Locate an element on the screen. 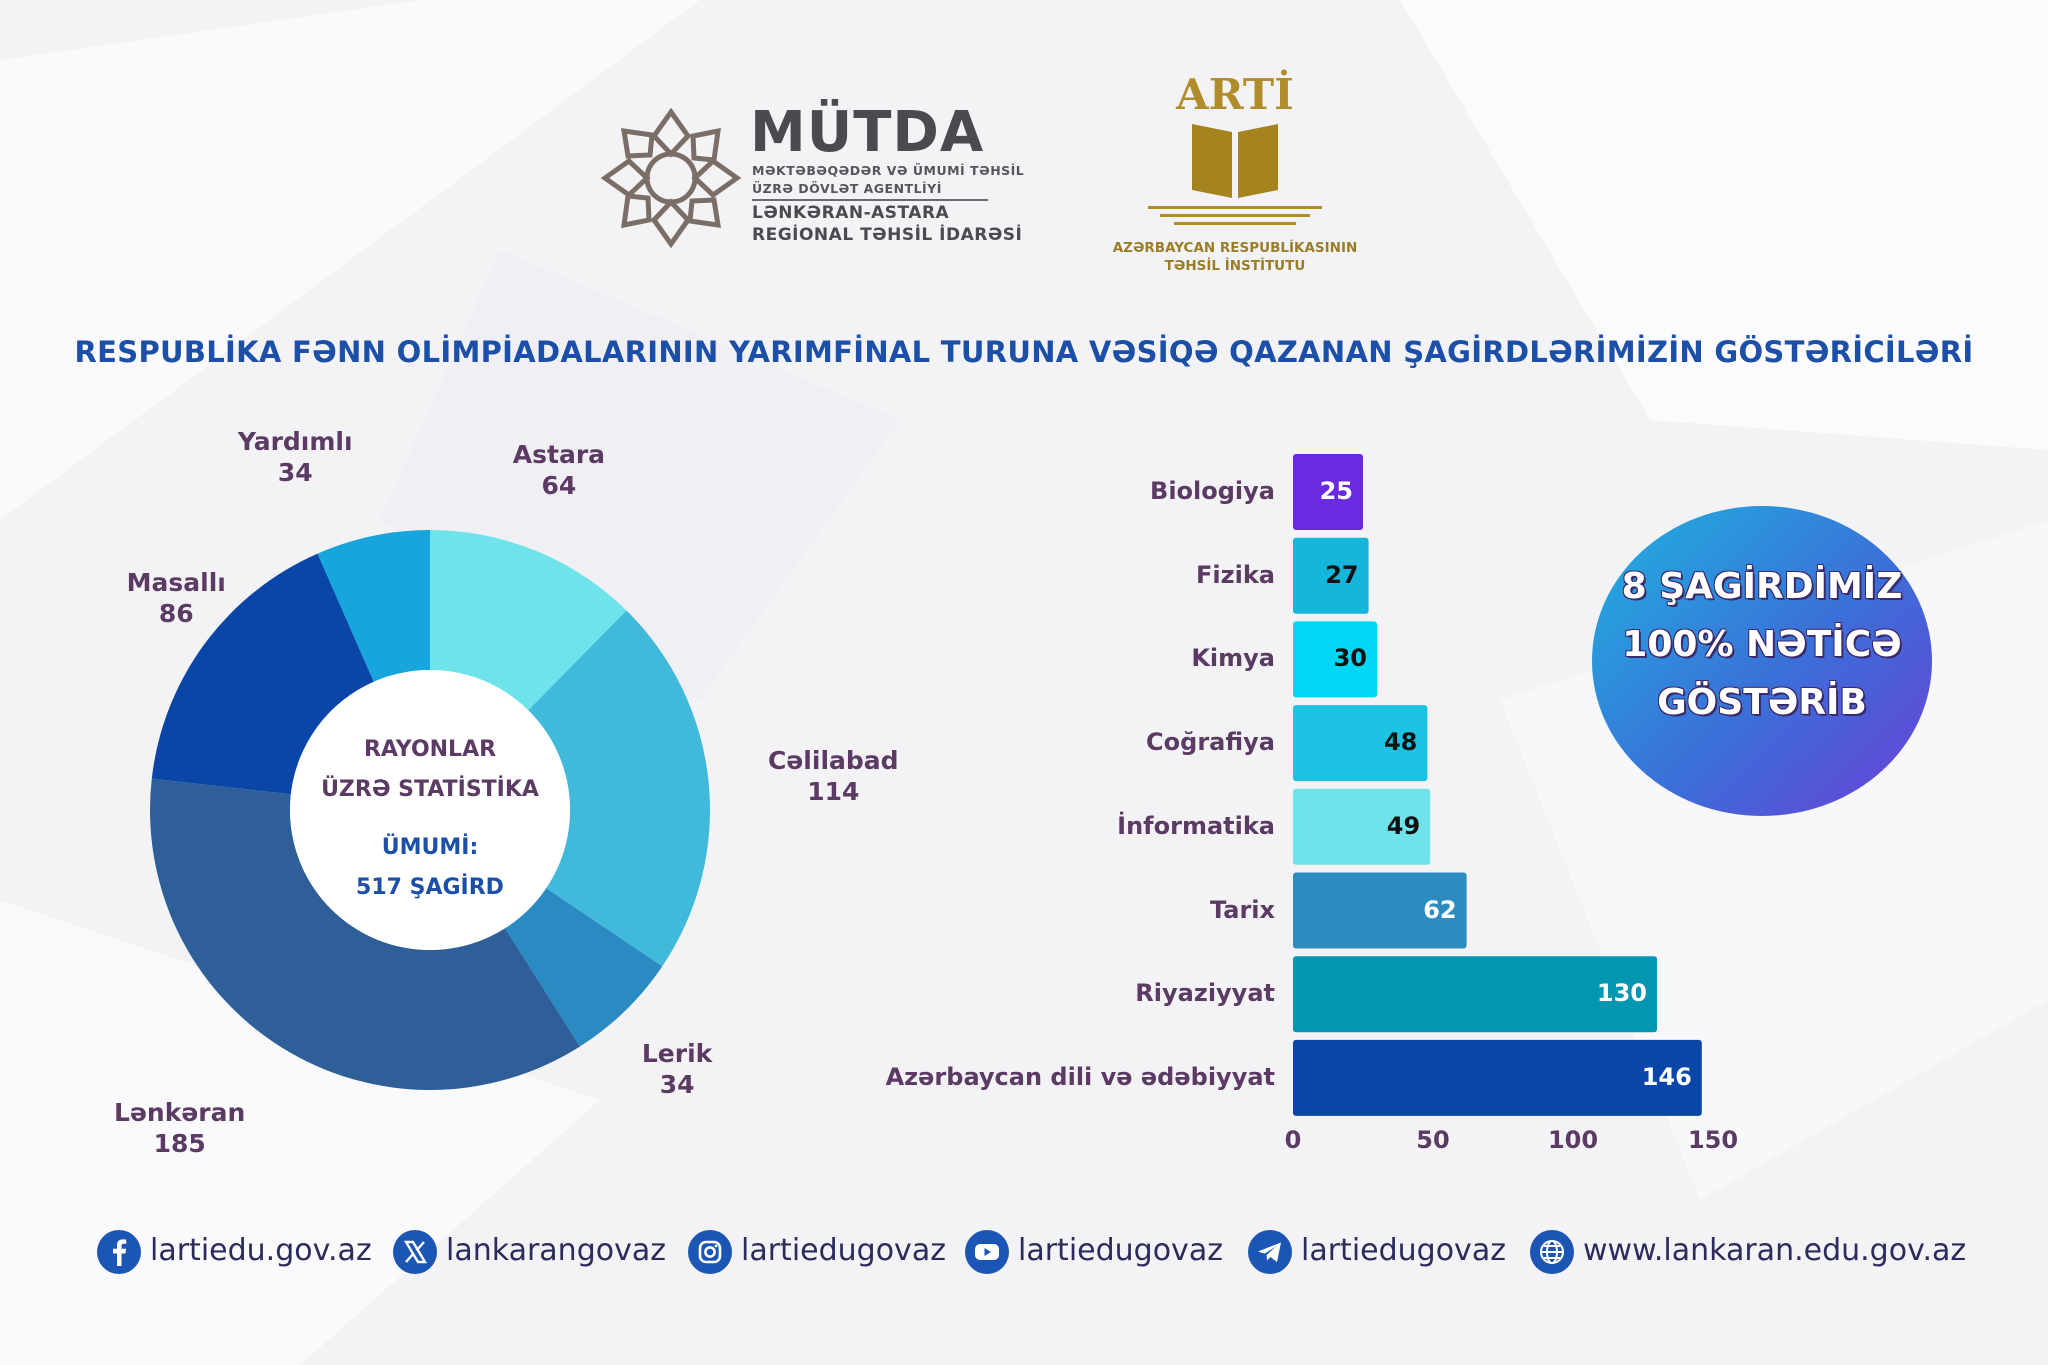  donut-hole is located at coordinates (430, 810).